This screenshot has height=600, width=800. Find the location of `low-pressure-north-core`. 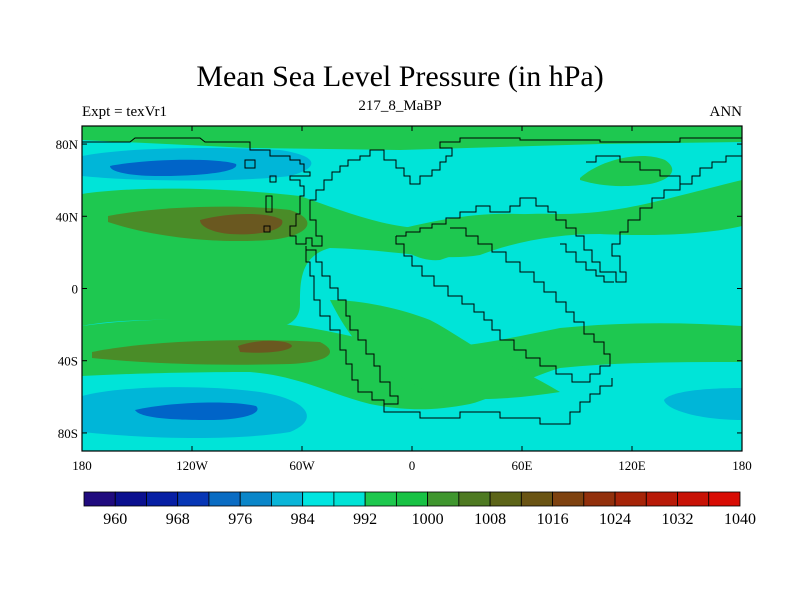

low-pressure-north-core is located at coordinates (173, 167).